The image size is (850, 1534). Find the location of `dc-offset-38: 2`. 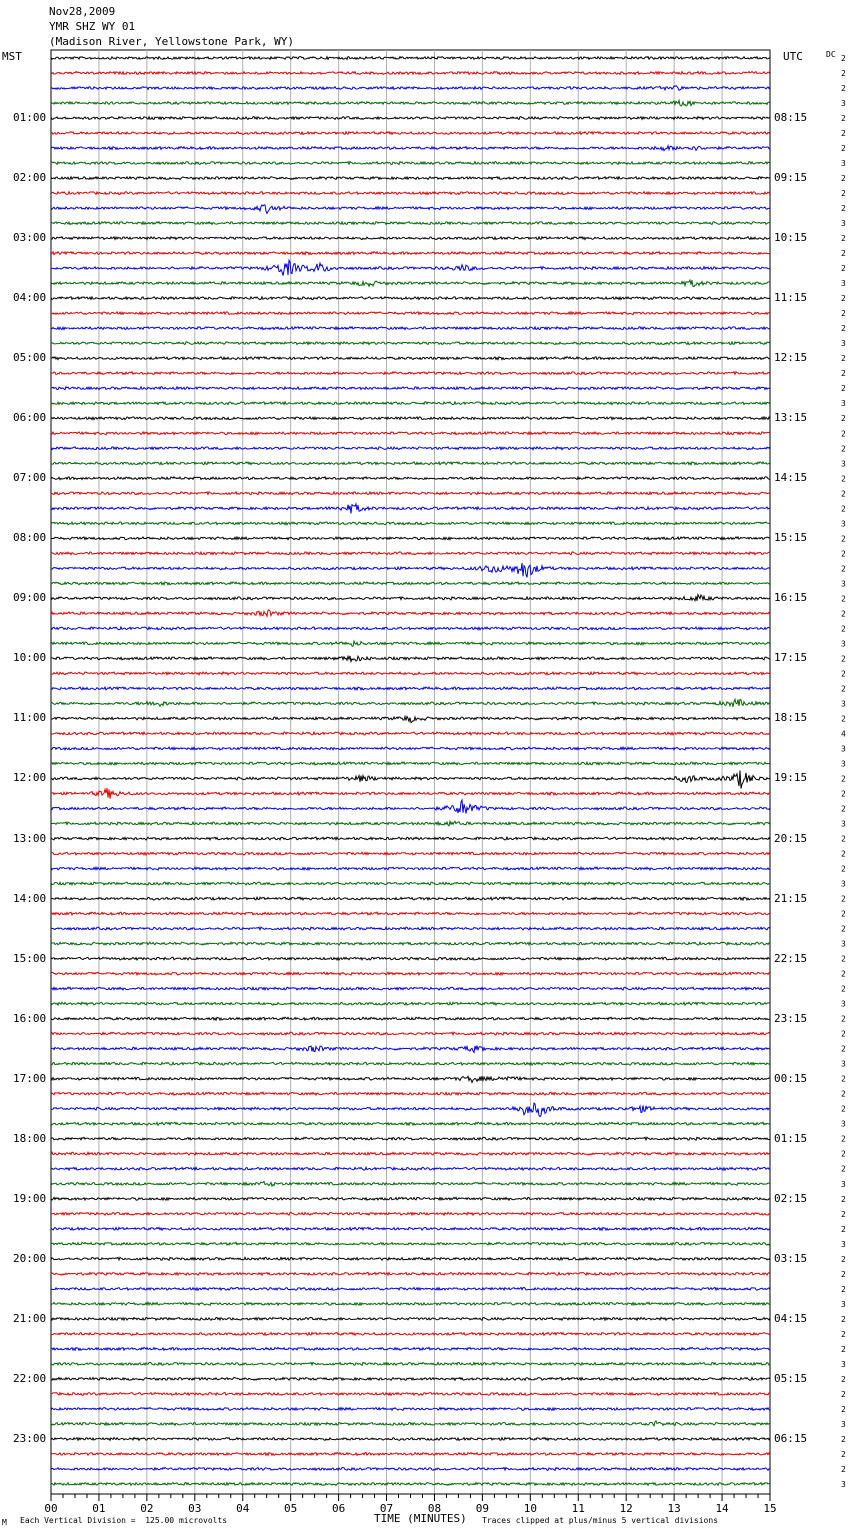

dc-offset-38: 2 is located at coordinates (843, 628).